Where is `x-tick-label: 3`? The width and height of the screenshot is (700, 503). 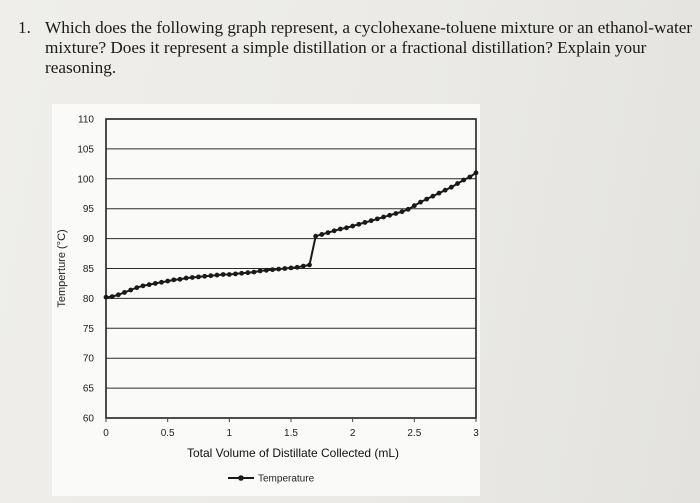 x-tick-label: 3 is located at coordinates (476, 433).